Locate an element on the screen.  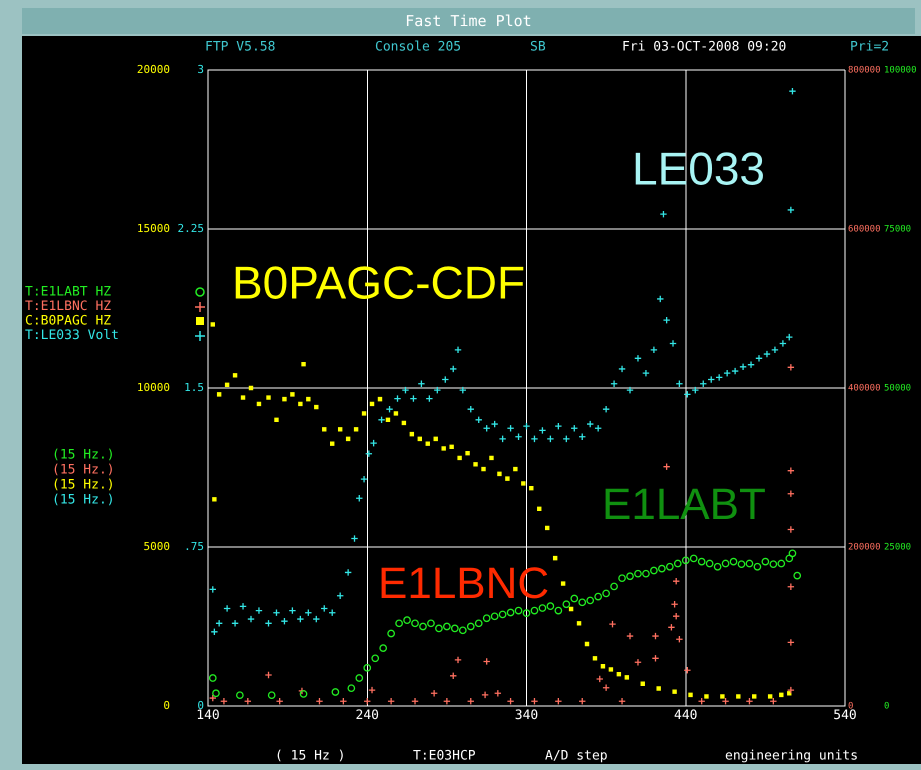
text: T:E03HCP is located at coordinates (444, 756).